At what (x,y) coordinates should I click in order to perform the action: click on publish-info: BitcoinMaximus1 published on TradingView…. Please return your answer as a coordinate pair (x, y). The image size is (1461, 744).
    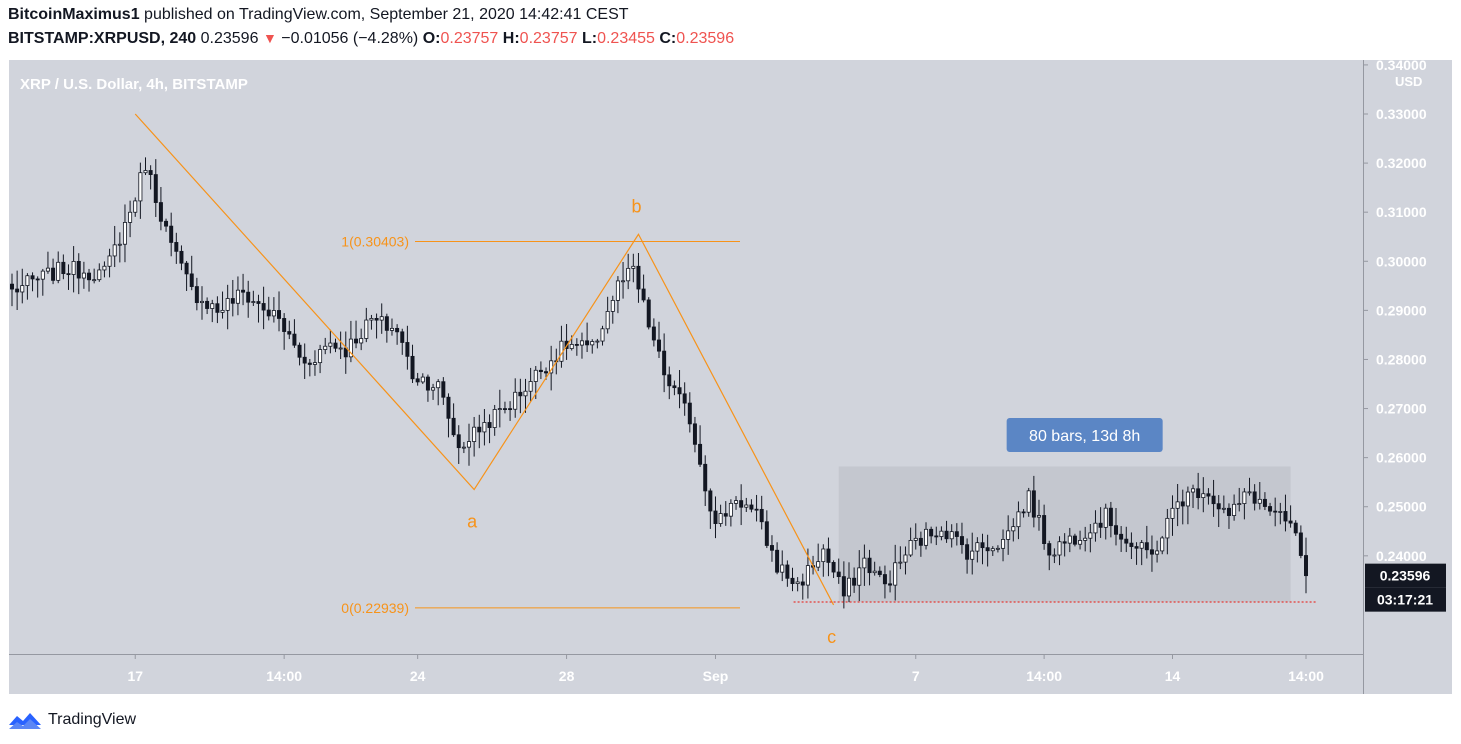
    Looking at the image, I should click on (318, 15).